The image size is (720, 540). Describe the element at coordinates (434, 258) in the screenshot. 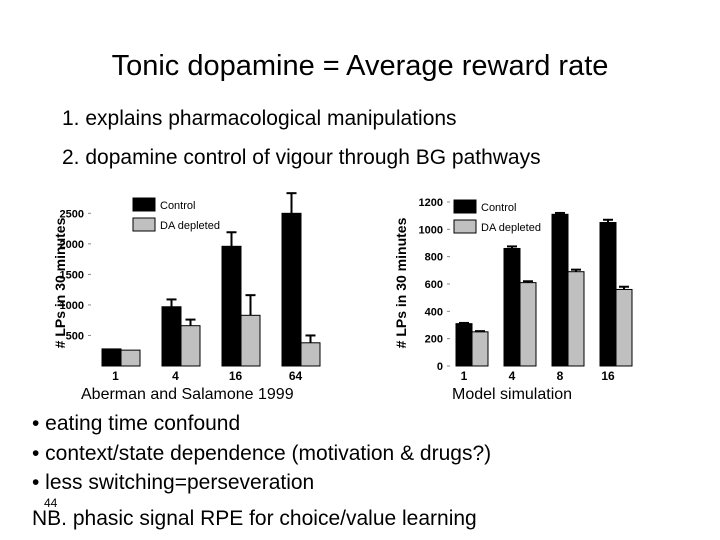

I see `y-tick-label: 800` at that location.